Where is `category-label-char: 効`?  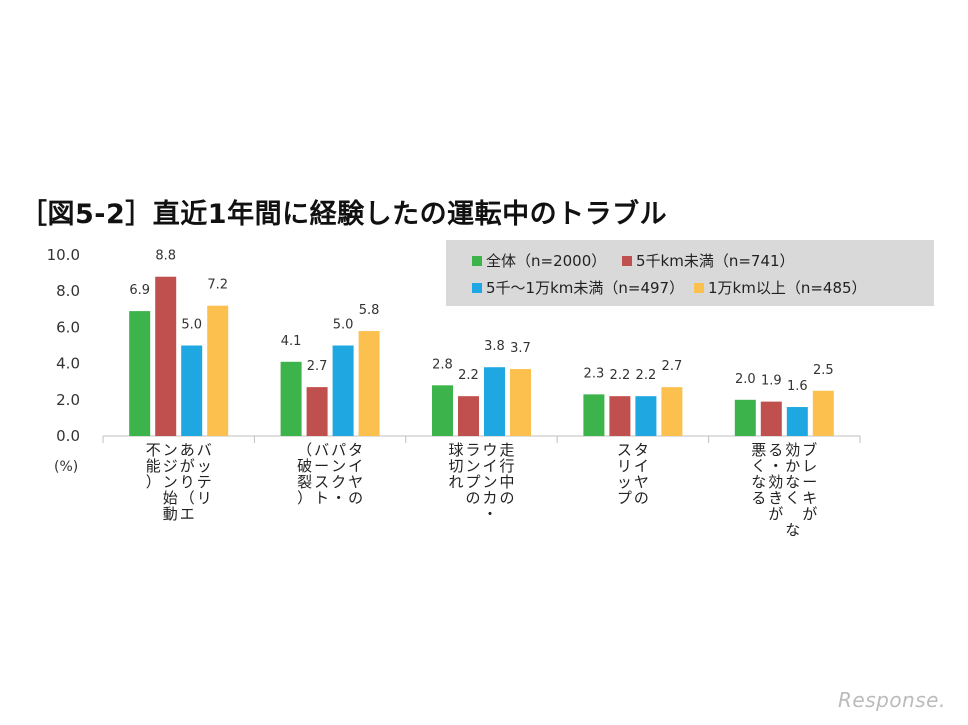 category-label-char: 効 is located at coordinates (792, 450).